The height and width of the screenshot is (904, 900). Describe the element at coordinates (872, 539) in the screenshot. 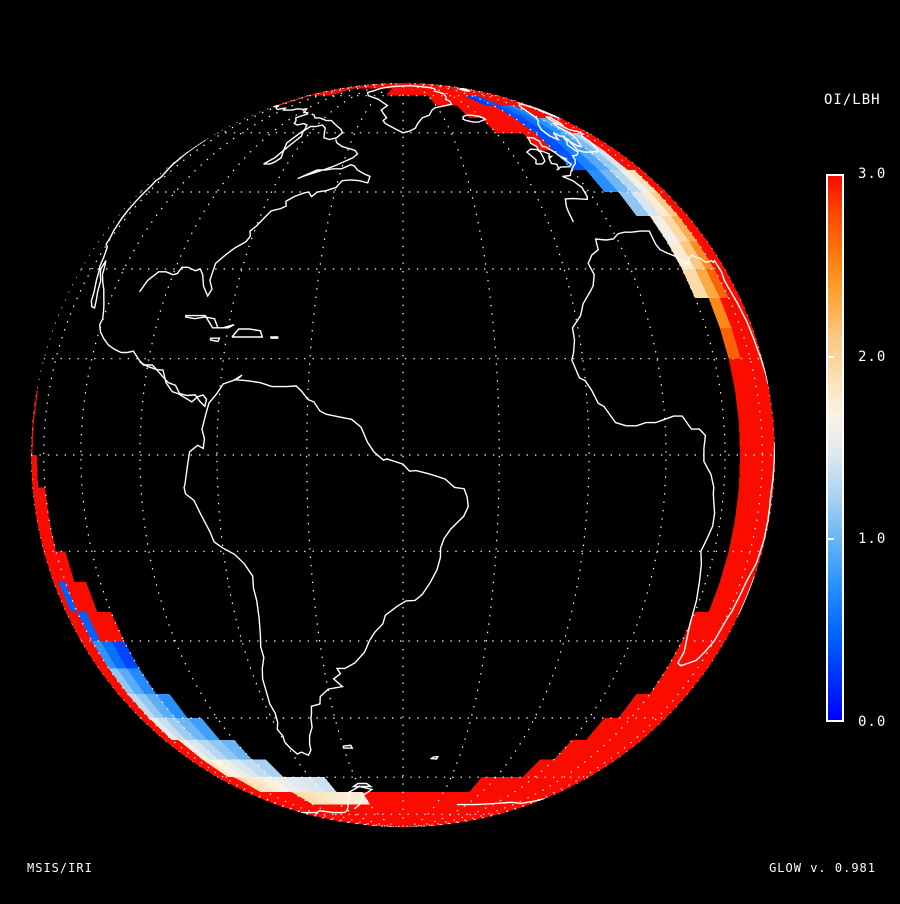

I see `colorbar-tick-label: 1.0` at that location.